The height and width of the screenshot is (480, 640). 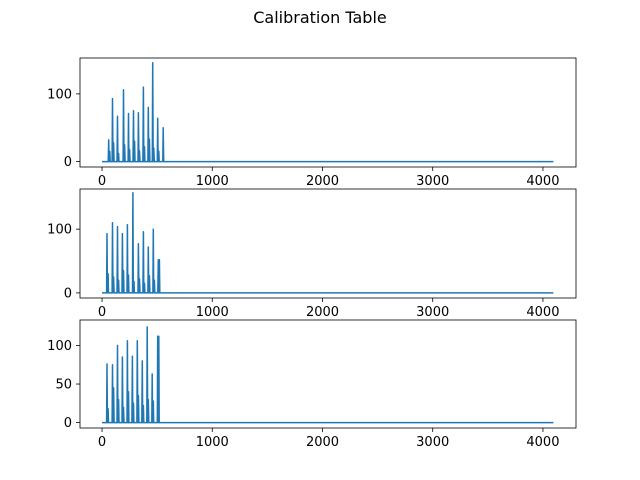 What do you see at coordinates (63, 385) in the screenshot?
I see `y-tick-label: 50` at bounding box center [63, 385].